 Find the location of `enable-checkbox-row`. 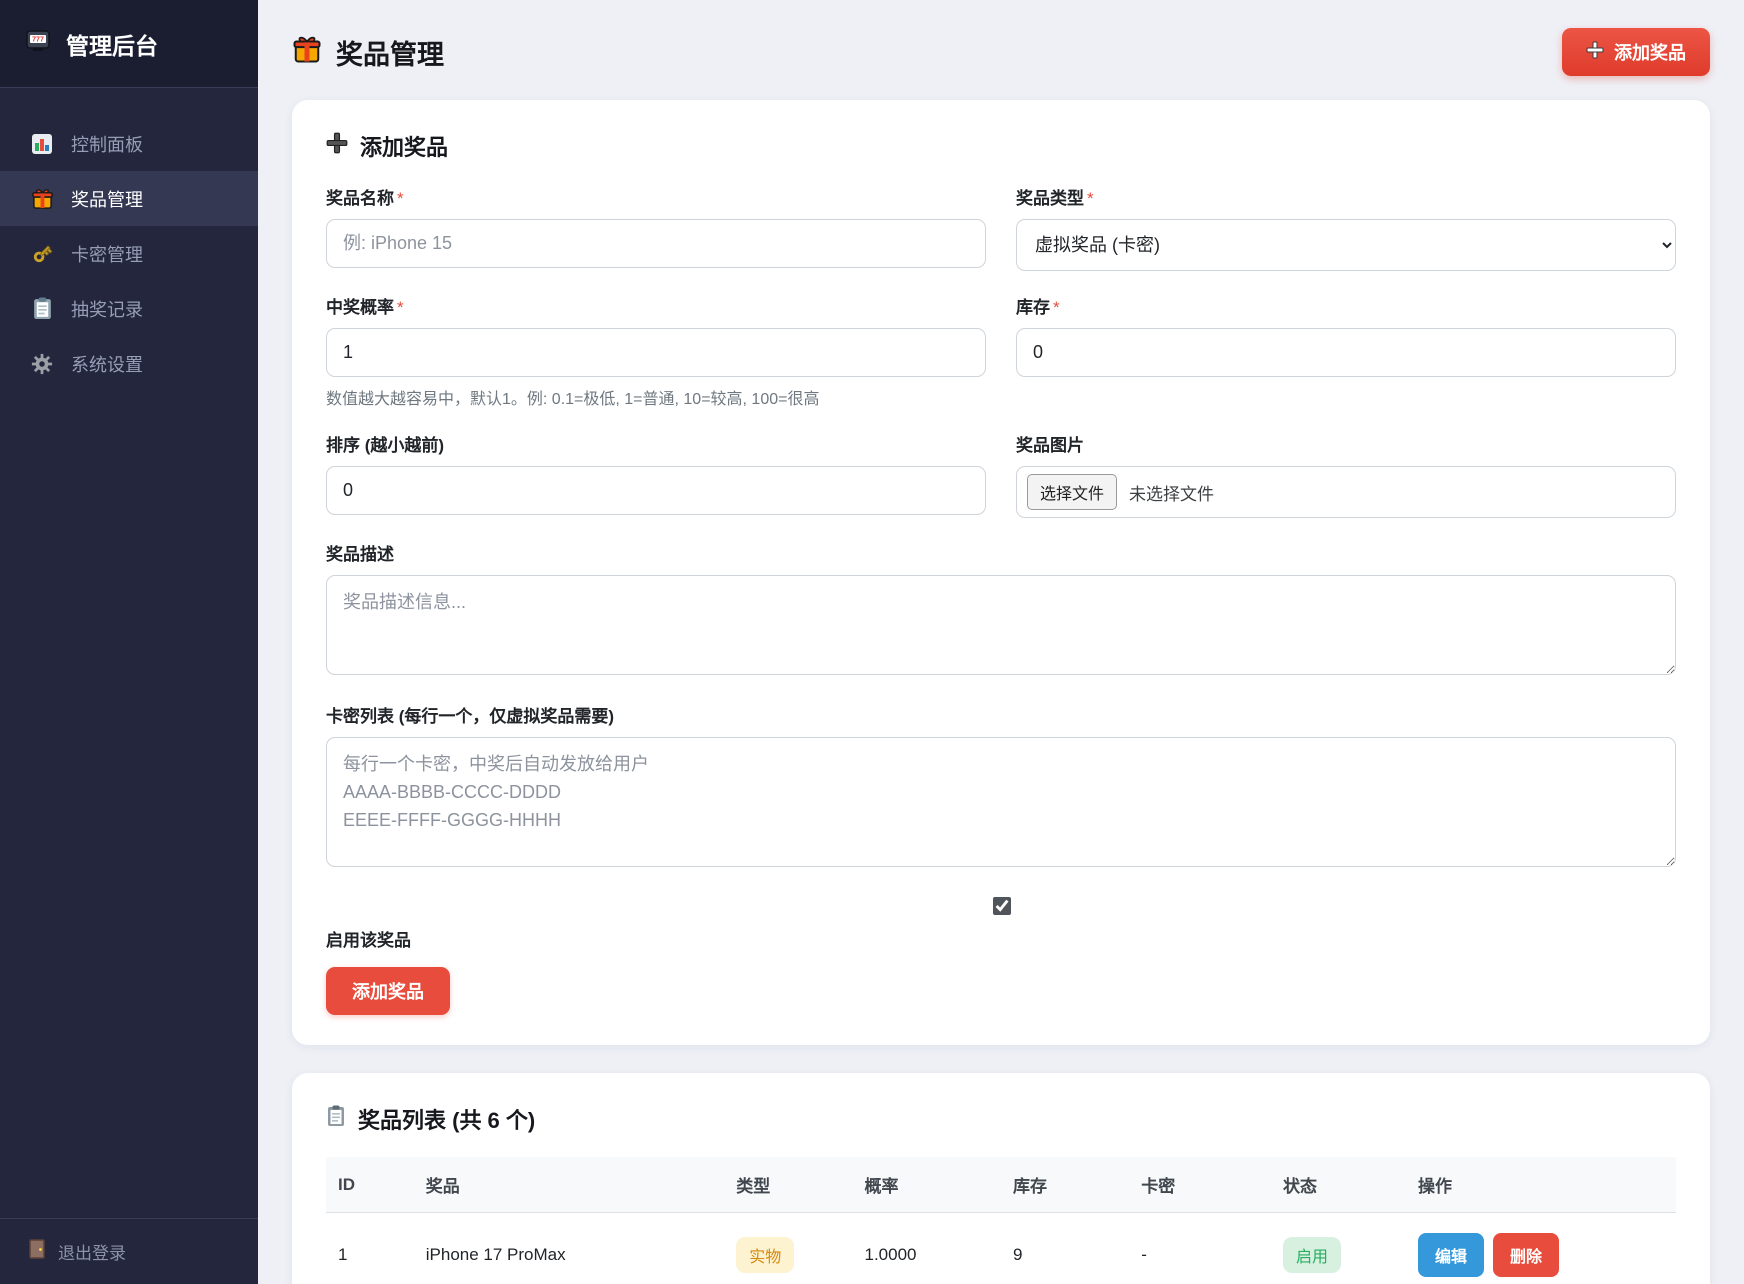

enable-checkbox-row is located at coordinates (1001, 907).